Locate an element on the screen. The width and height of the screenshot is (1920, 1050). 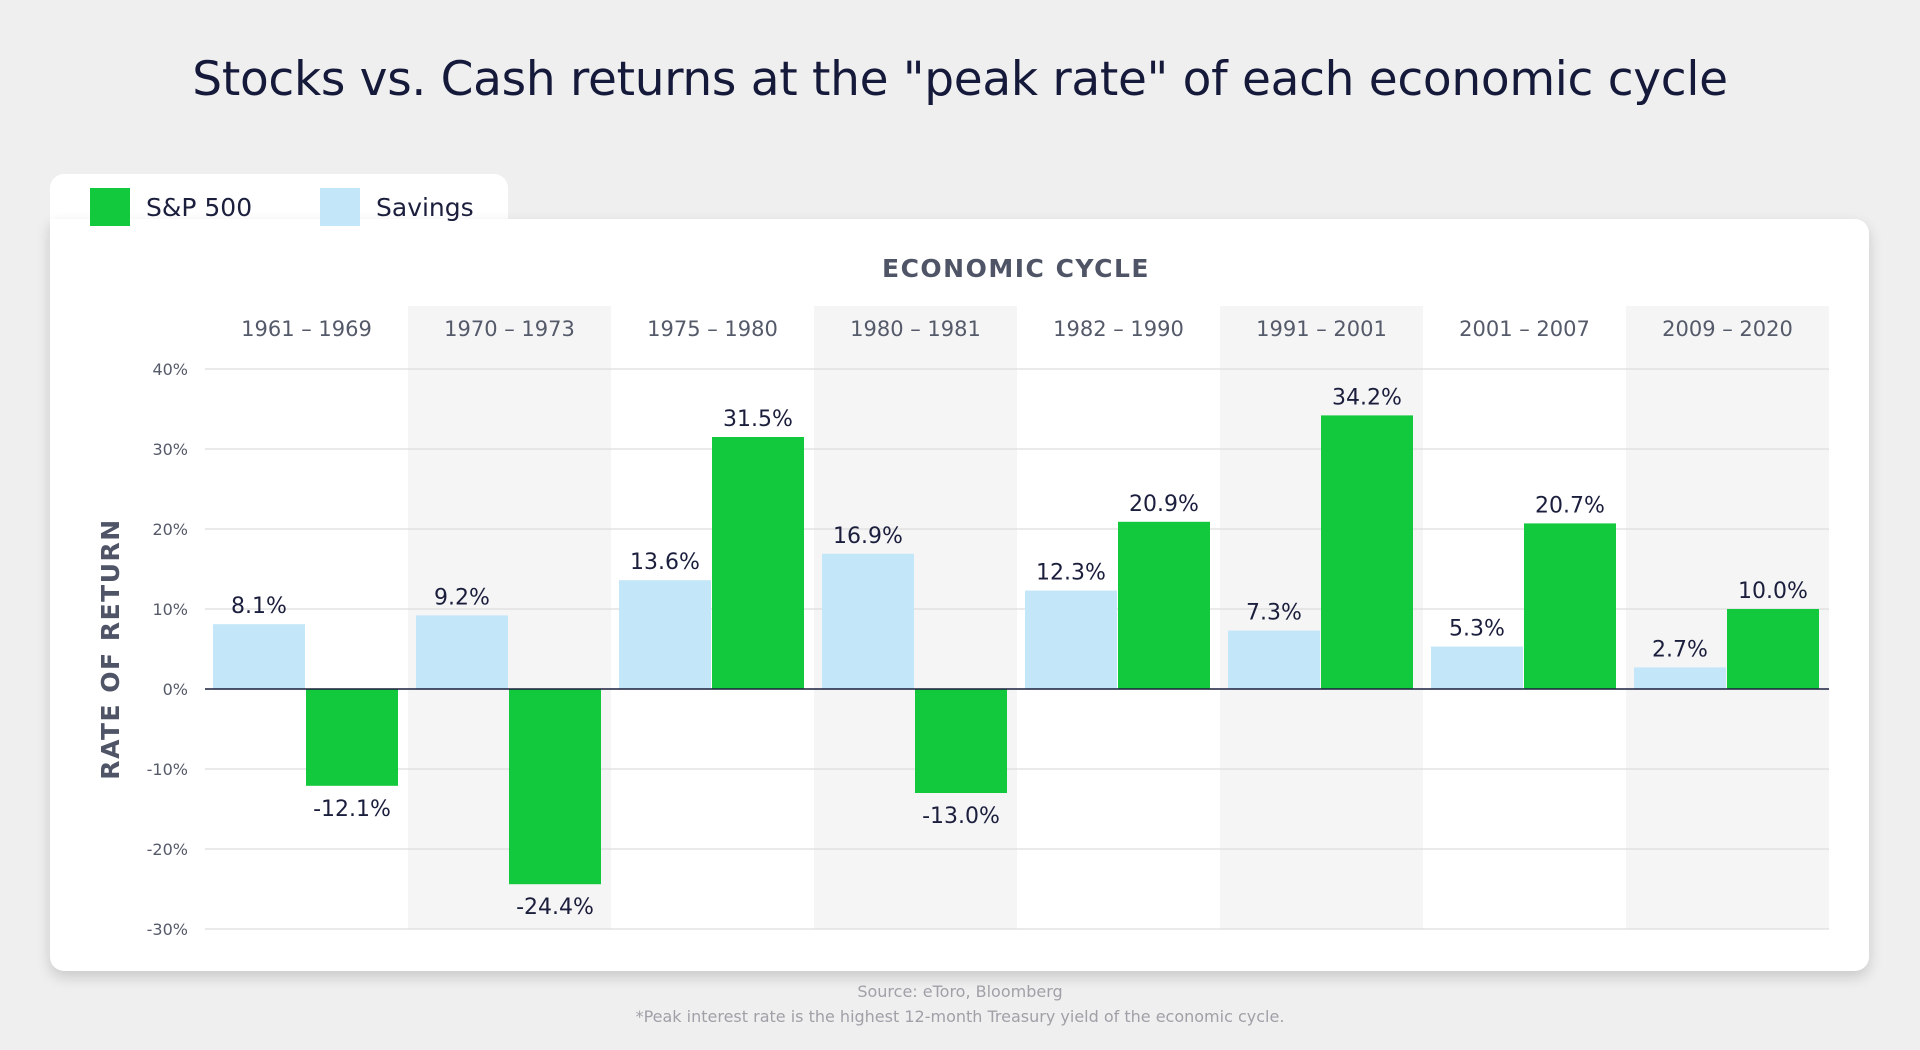
y-tick-label: 40% is located at coordinates (170, 369).